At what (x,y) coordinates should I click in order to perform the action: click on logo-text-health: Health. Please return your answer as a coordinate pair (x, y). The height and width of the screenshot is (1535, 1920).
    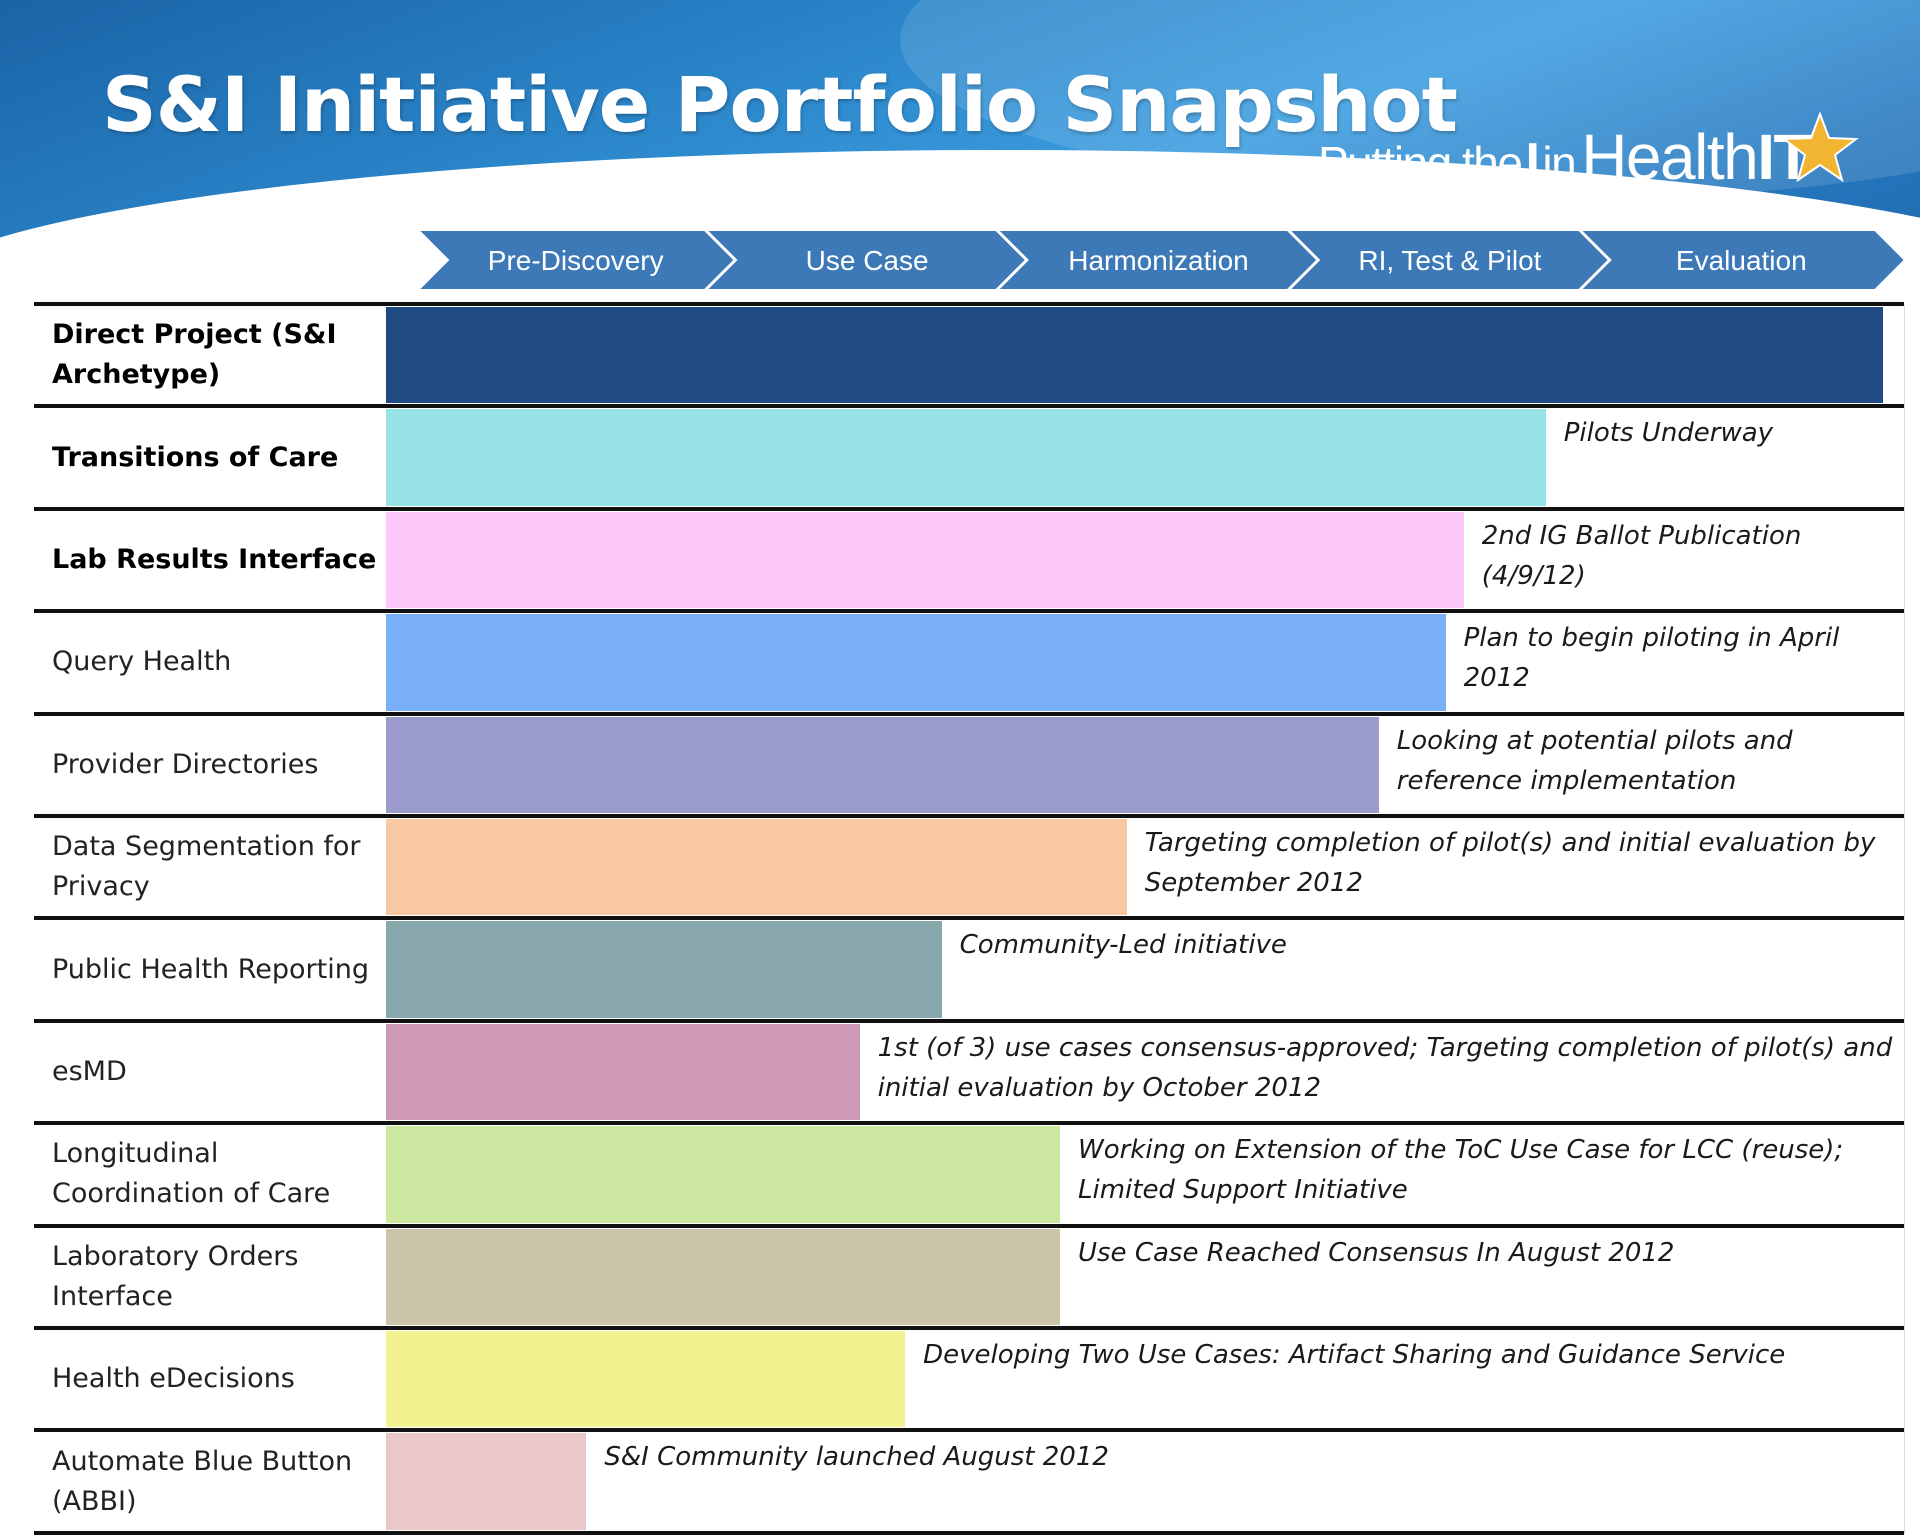
    Looking at the image, I should click on (1670, 157).